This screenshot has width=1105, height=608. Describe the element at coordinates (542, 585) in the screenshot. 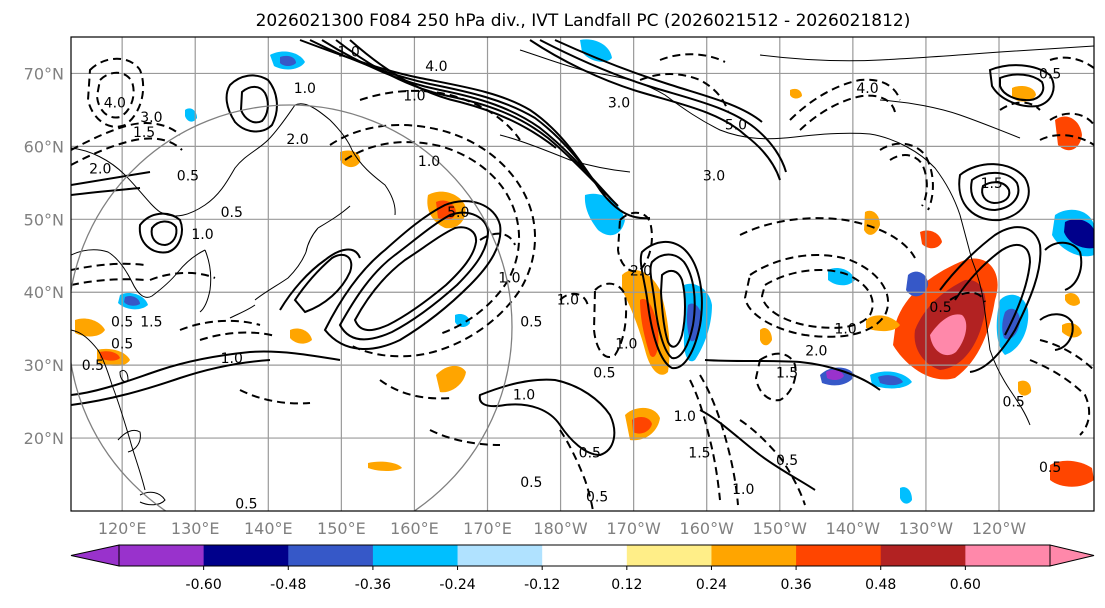

I see `colorbar-tick-label: -0.12` at that location.